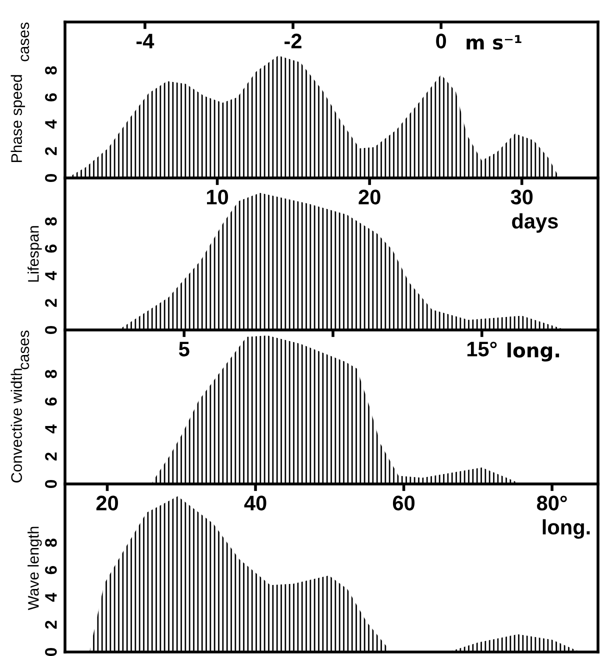 The height and width of the screenshot is (656, 606). What do you see at coordinates (145, 41) in the screenshot?
I see `x-tick-label: -4` at bounding box center [145, 41].